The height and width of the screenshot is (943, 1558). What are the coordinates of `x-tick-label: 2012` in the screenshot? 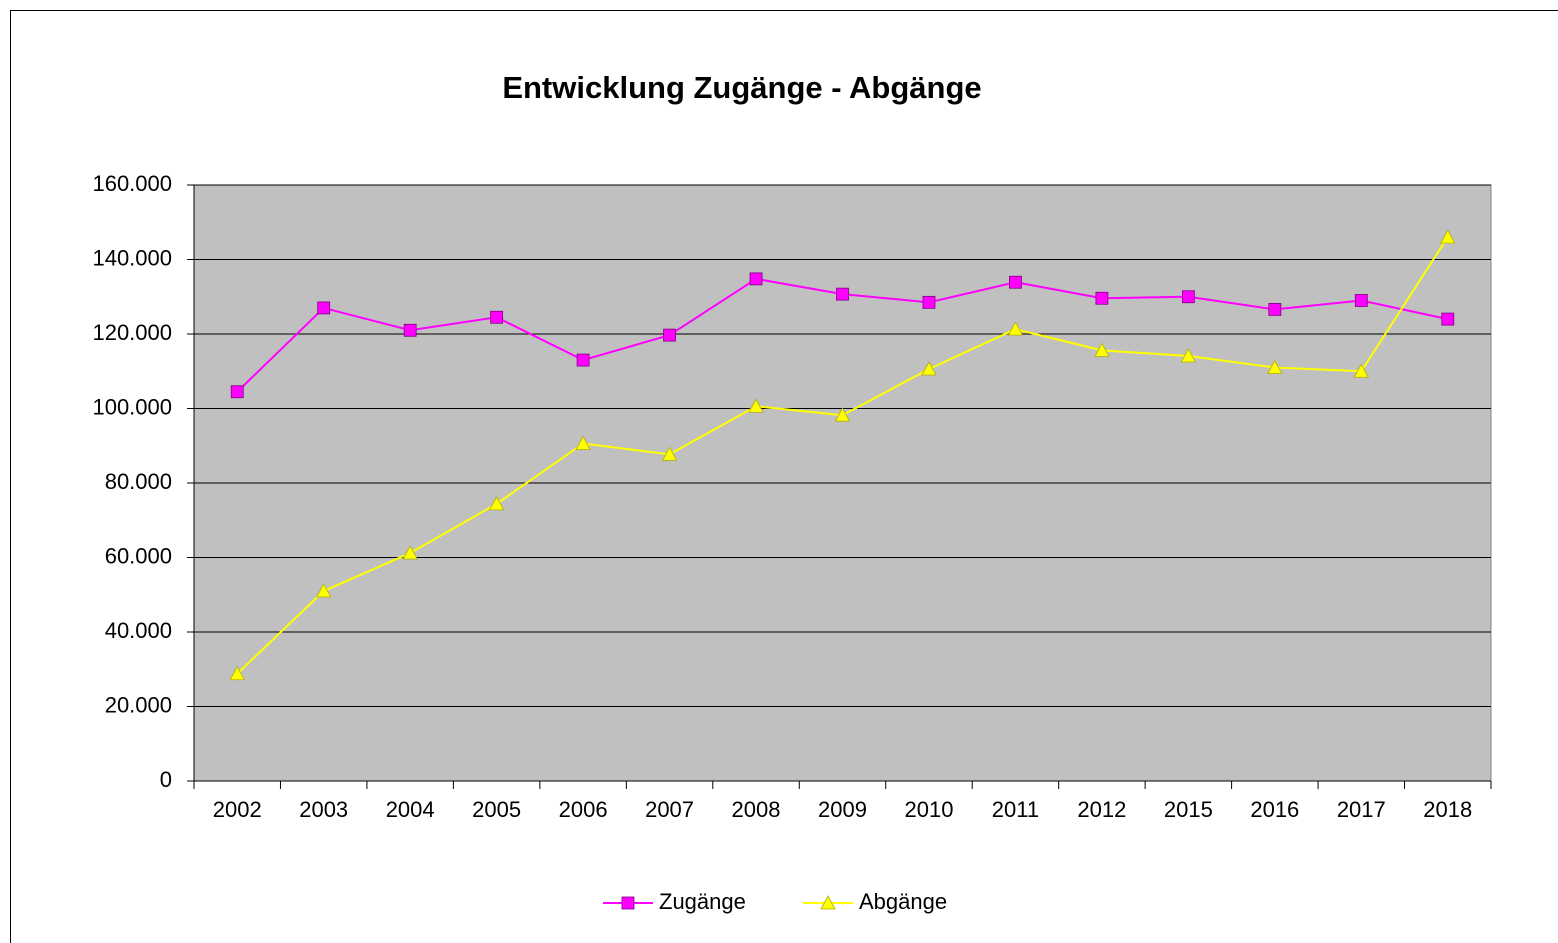 It's located at (1101, 809).